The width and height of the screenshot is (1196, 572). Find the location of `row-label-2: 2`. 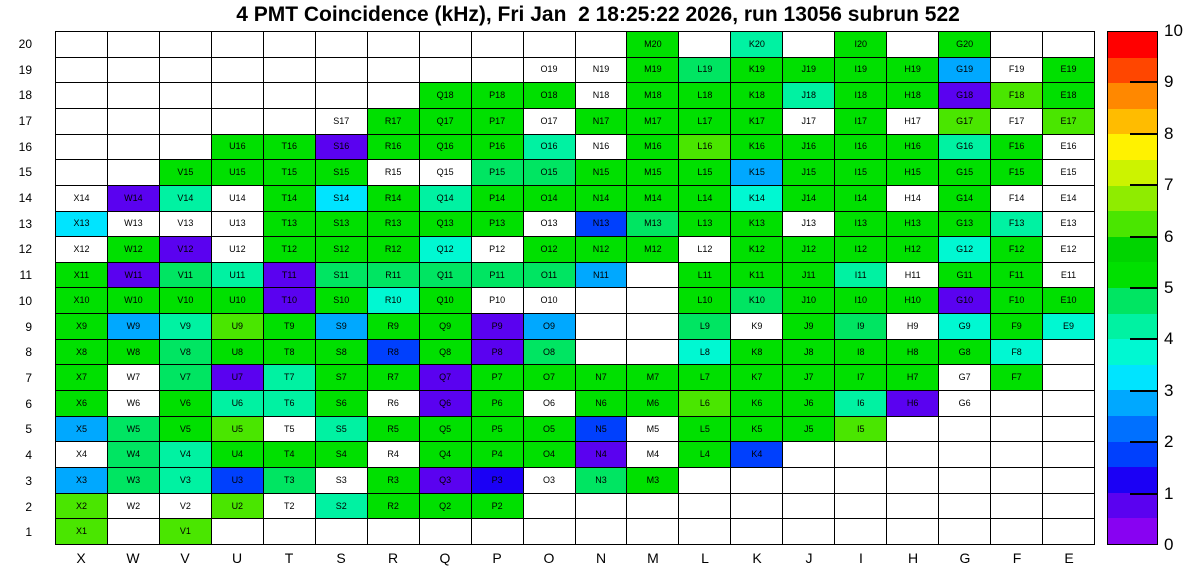

row-label-2: 2 is located at coordinates (28, 506).